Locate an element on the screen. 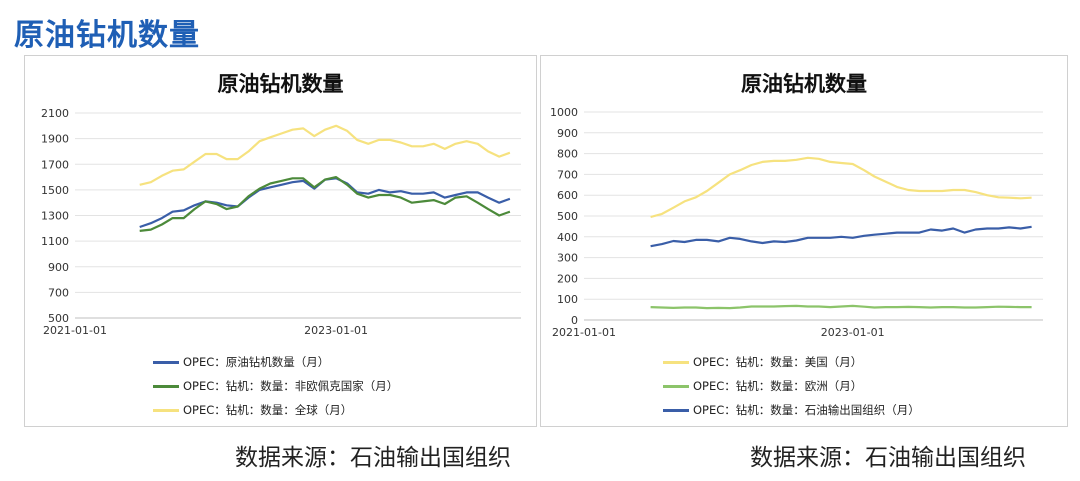 The height and width of the screenshot is (481, 1080). y-tick-label: 300 is located at coordinates (567, 258).